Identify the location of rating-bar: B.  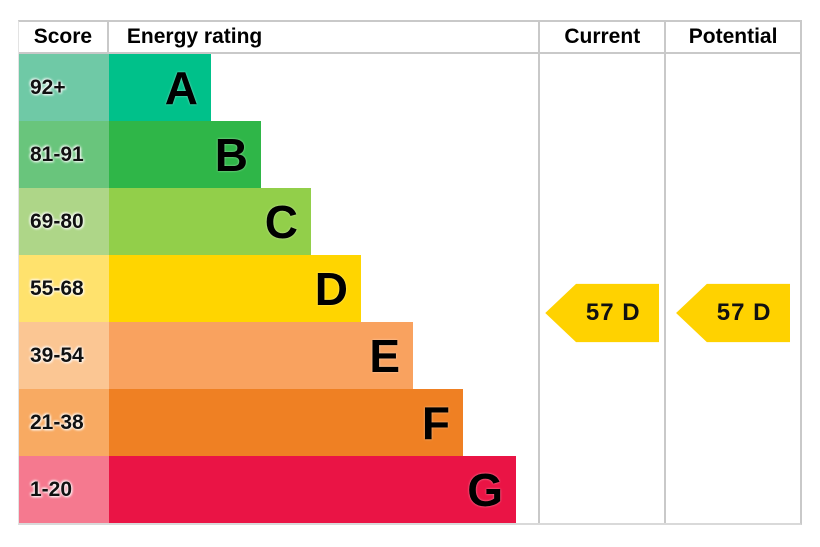
(185, 154).